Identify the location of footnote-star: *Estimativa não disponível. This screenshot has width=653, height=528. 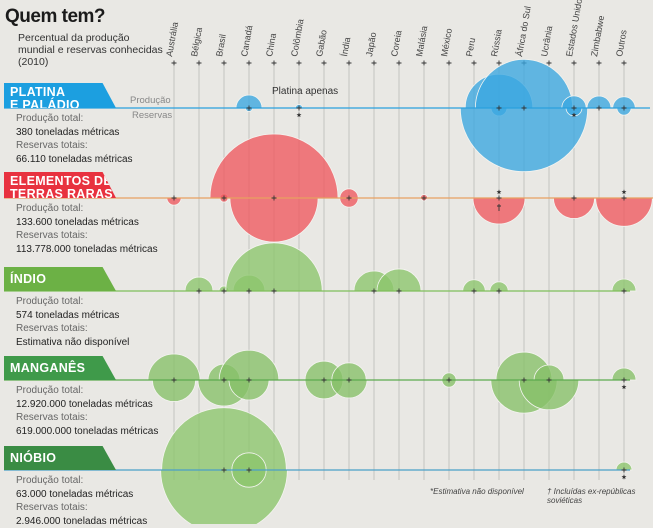
(477, 491).